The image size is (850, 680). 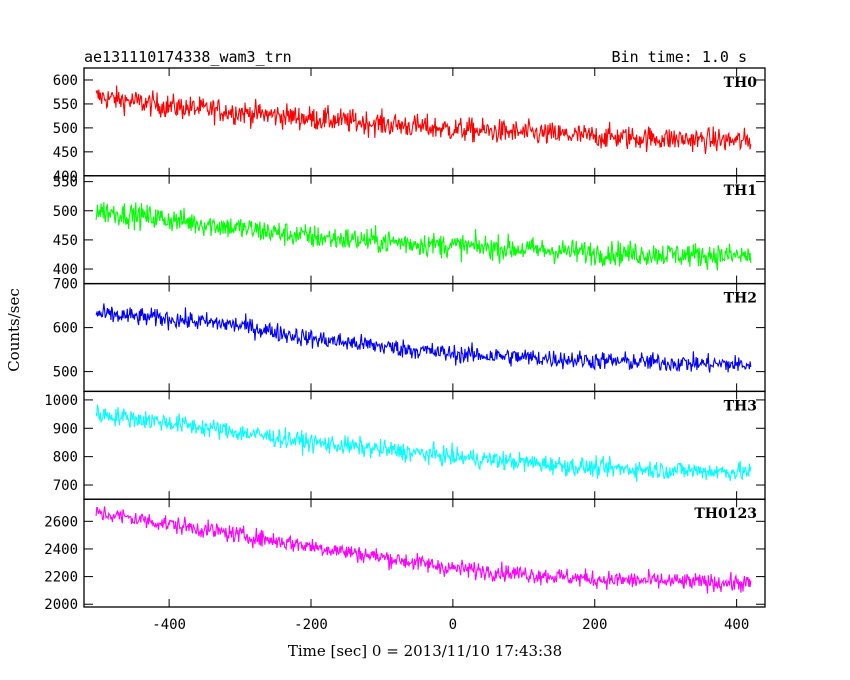 I want to click on series-th2, so click(x=423, y=338).